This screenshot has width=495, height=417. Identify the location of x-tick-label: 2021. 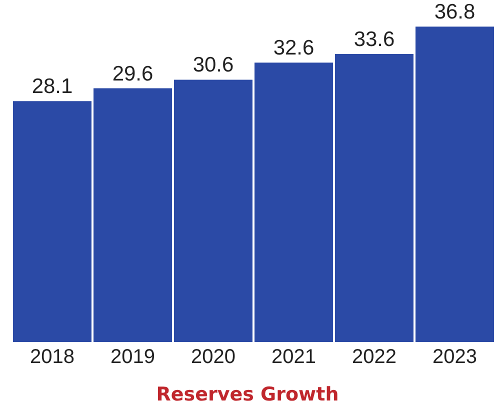
(294, 357).